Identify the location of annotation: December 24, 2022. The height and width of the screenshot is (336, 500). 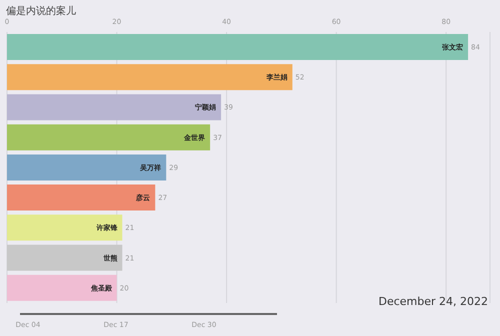
(433, 301).